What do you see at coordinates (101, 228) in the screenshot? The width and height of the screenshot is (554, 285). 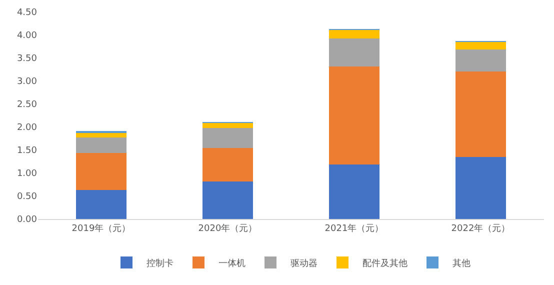 I see `x-tick-label: 2019年（元）` at bounding box center [101, 228].